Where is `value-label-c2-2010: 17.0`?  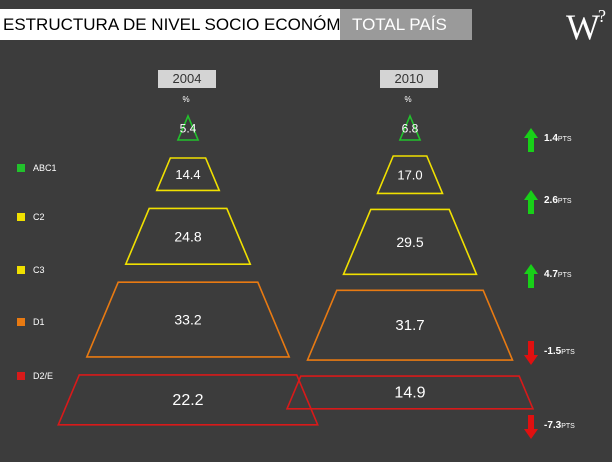
value-label-c2-2010: 17.0 is located at coordinates (409, 175).